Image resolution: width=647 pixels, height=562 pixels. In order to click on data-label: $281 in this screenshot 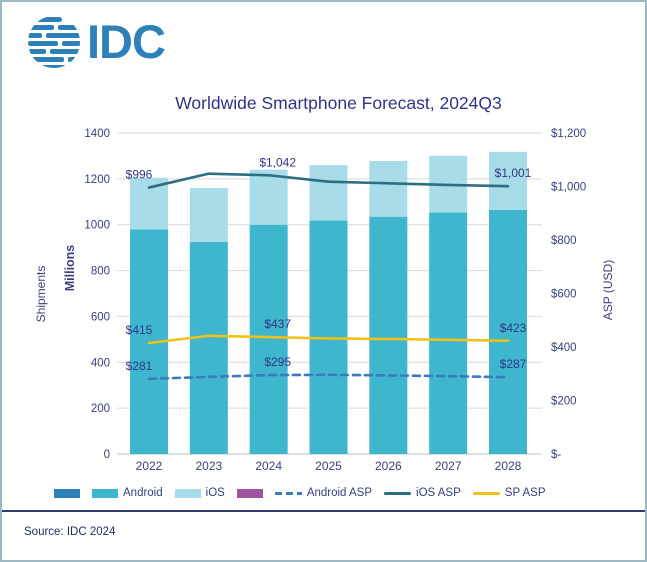, I will do `click(139, 366)`.